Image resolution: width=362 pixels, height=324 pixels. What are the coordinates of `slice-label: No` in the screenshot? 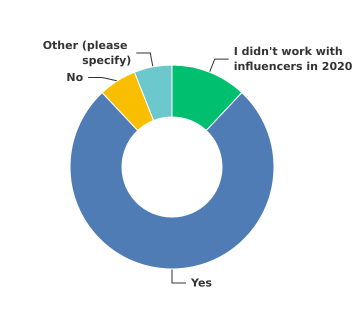 It's located at (75, 77).